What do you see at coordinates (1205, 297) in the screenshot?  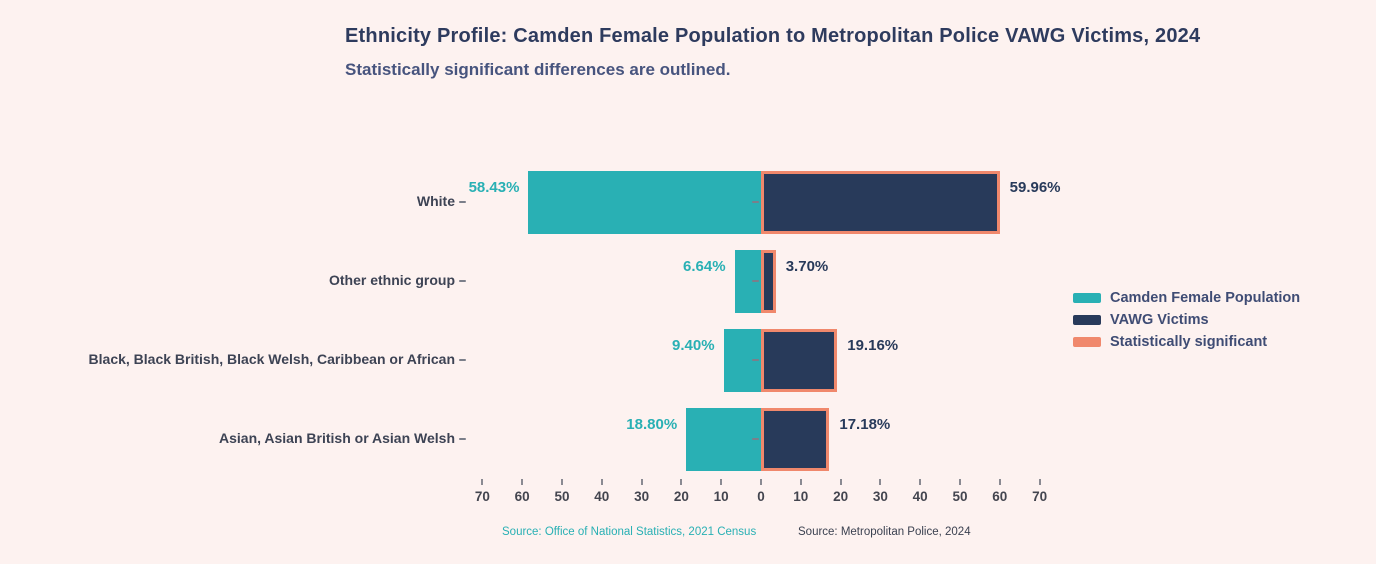 I see `legend-label-camden: Camden Female Population` at bounding box center [1205, 297].